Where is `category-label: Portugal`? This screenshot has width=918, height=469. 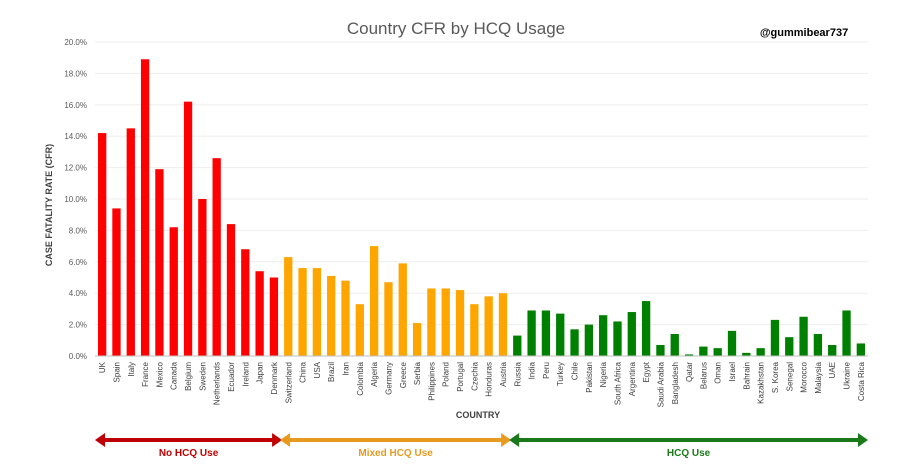
category-label: Portugal is located at coordinates (460, 377).